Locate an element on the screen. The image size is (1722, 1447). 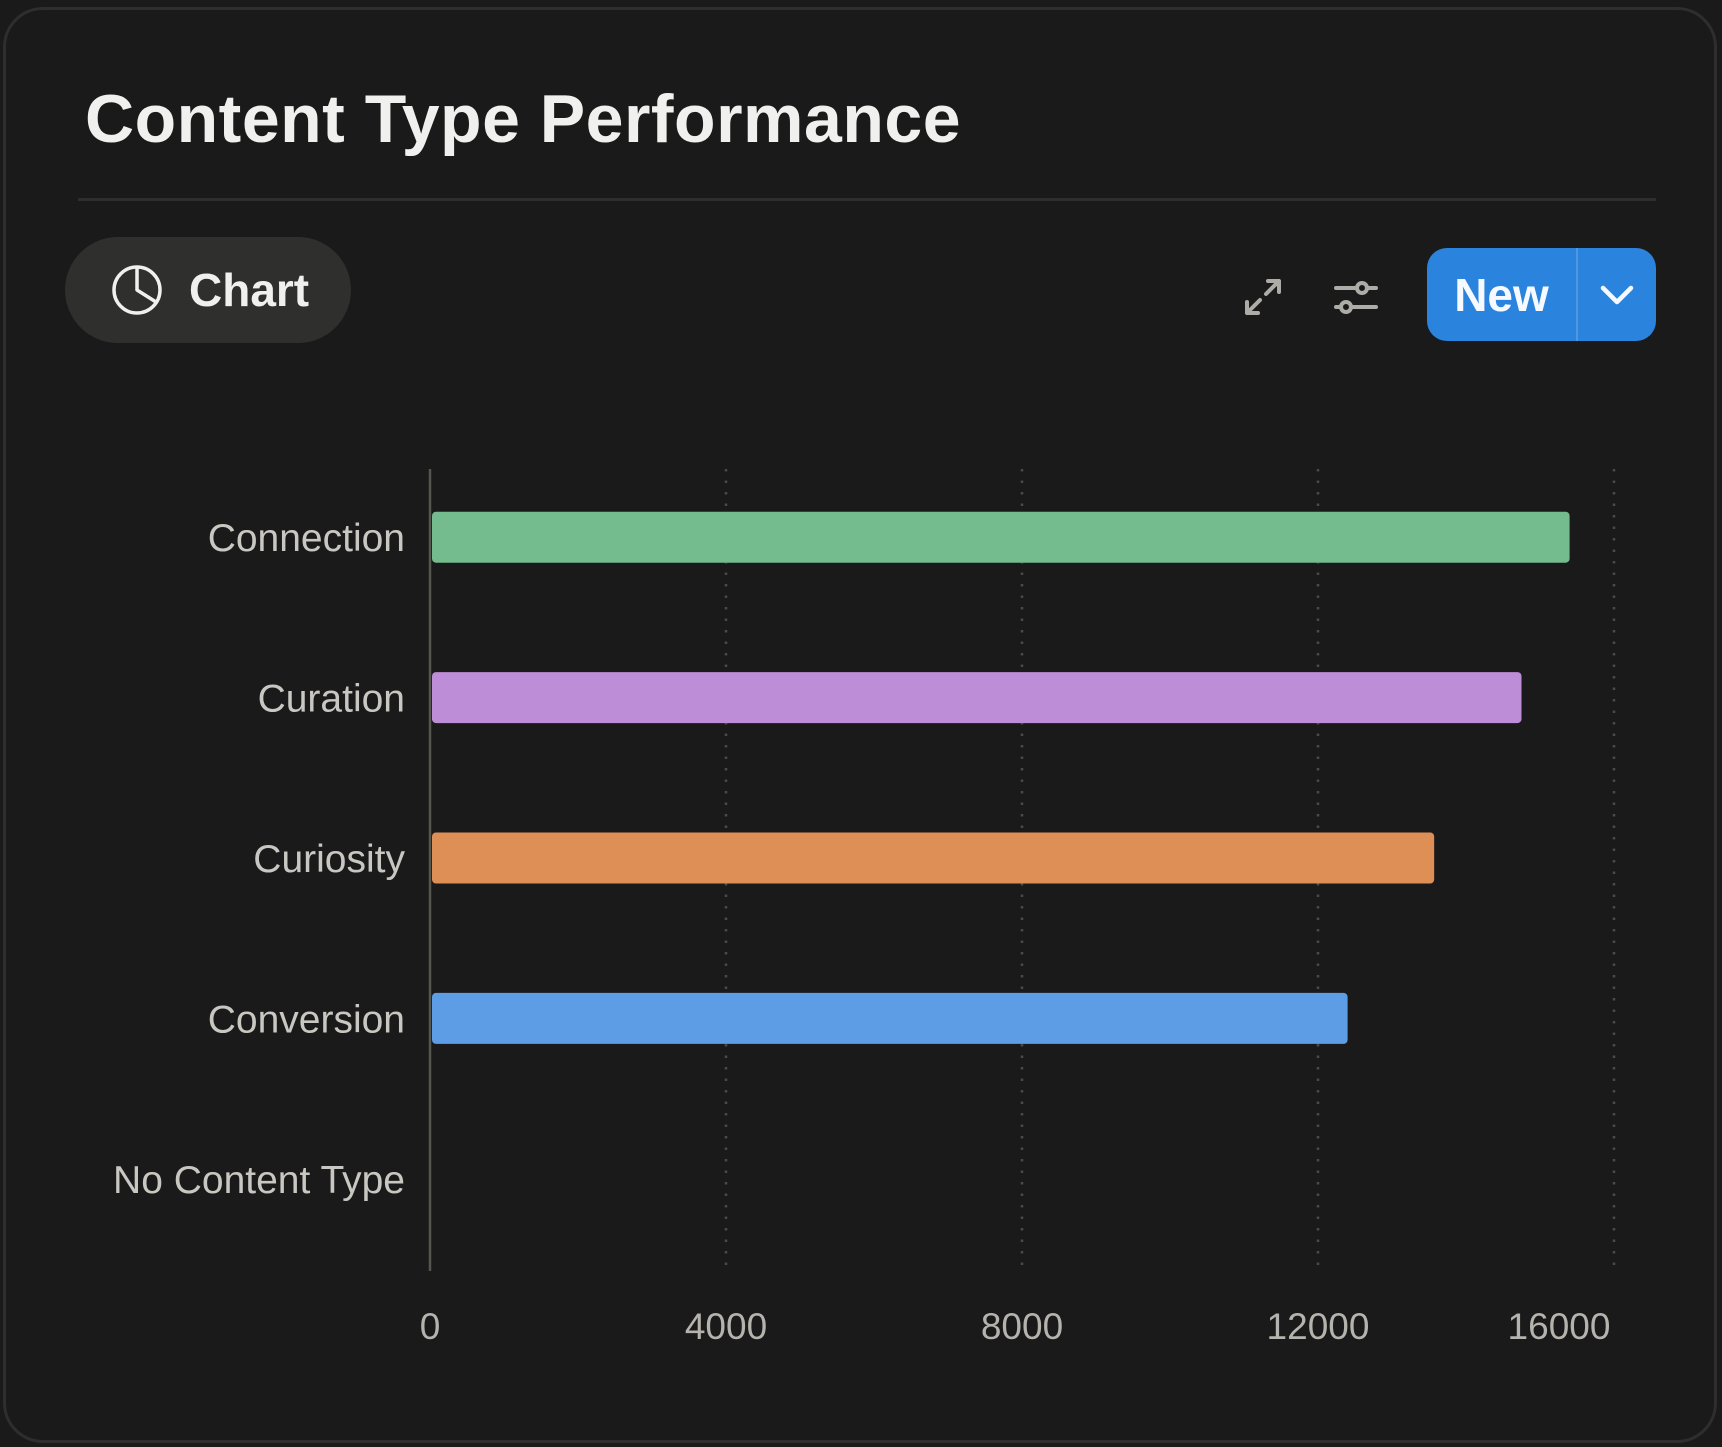
sliders-icon is located at coordinates (1356, 297).